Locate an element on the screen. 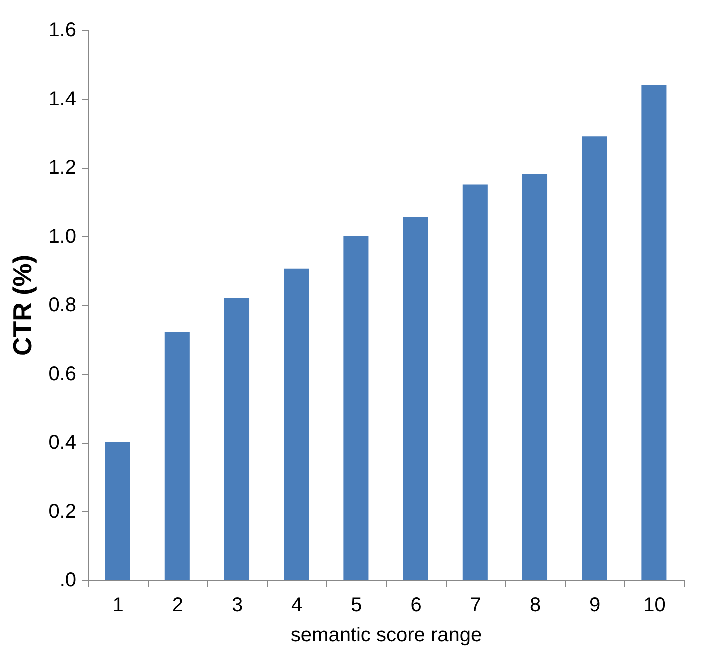 Image resolution: width=722 pixels, height=658 pixels. x-tick-label: 7 is located at coordinates (476, 605).